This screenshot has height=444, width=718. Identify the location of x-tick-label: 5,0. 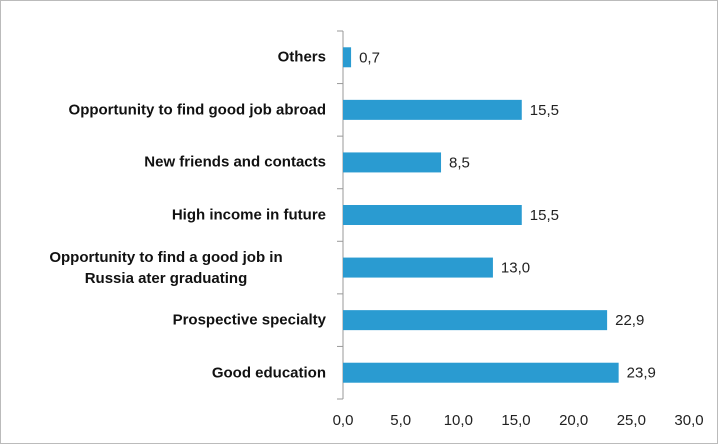
(400, 420).